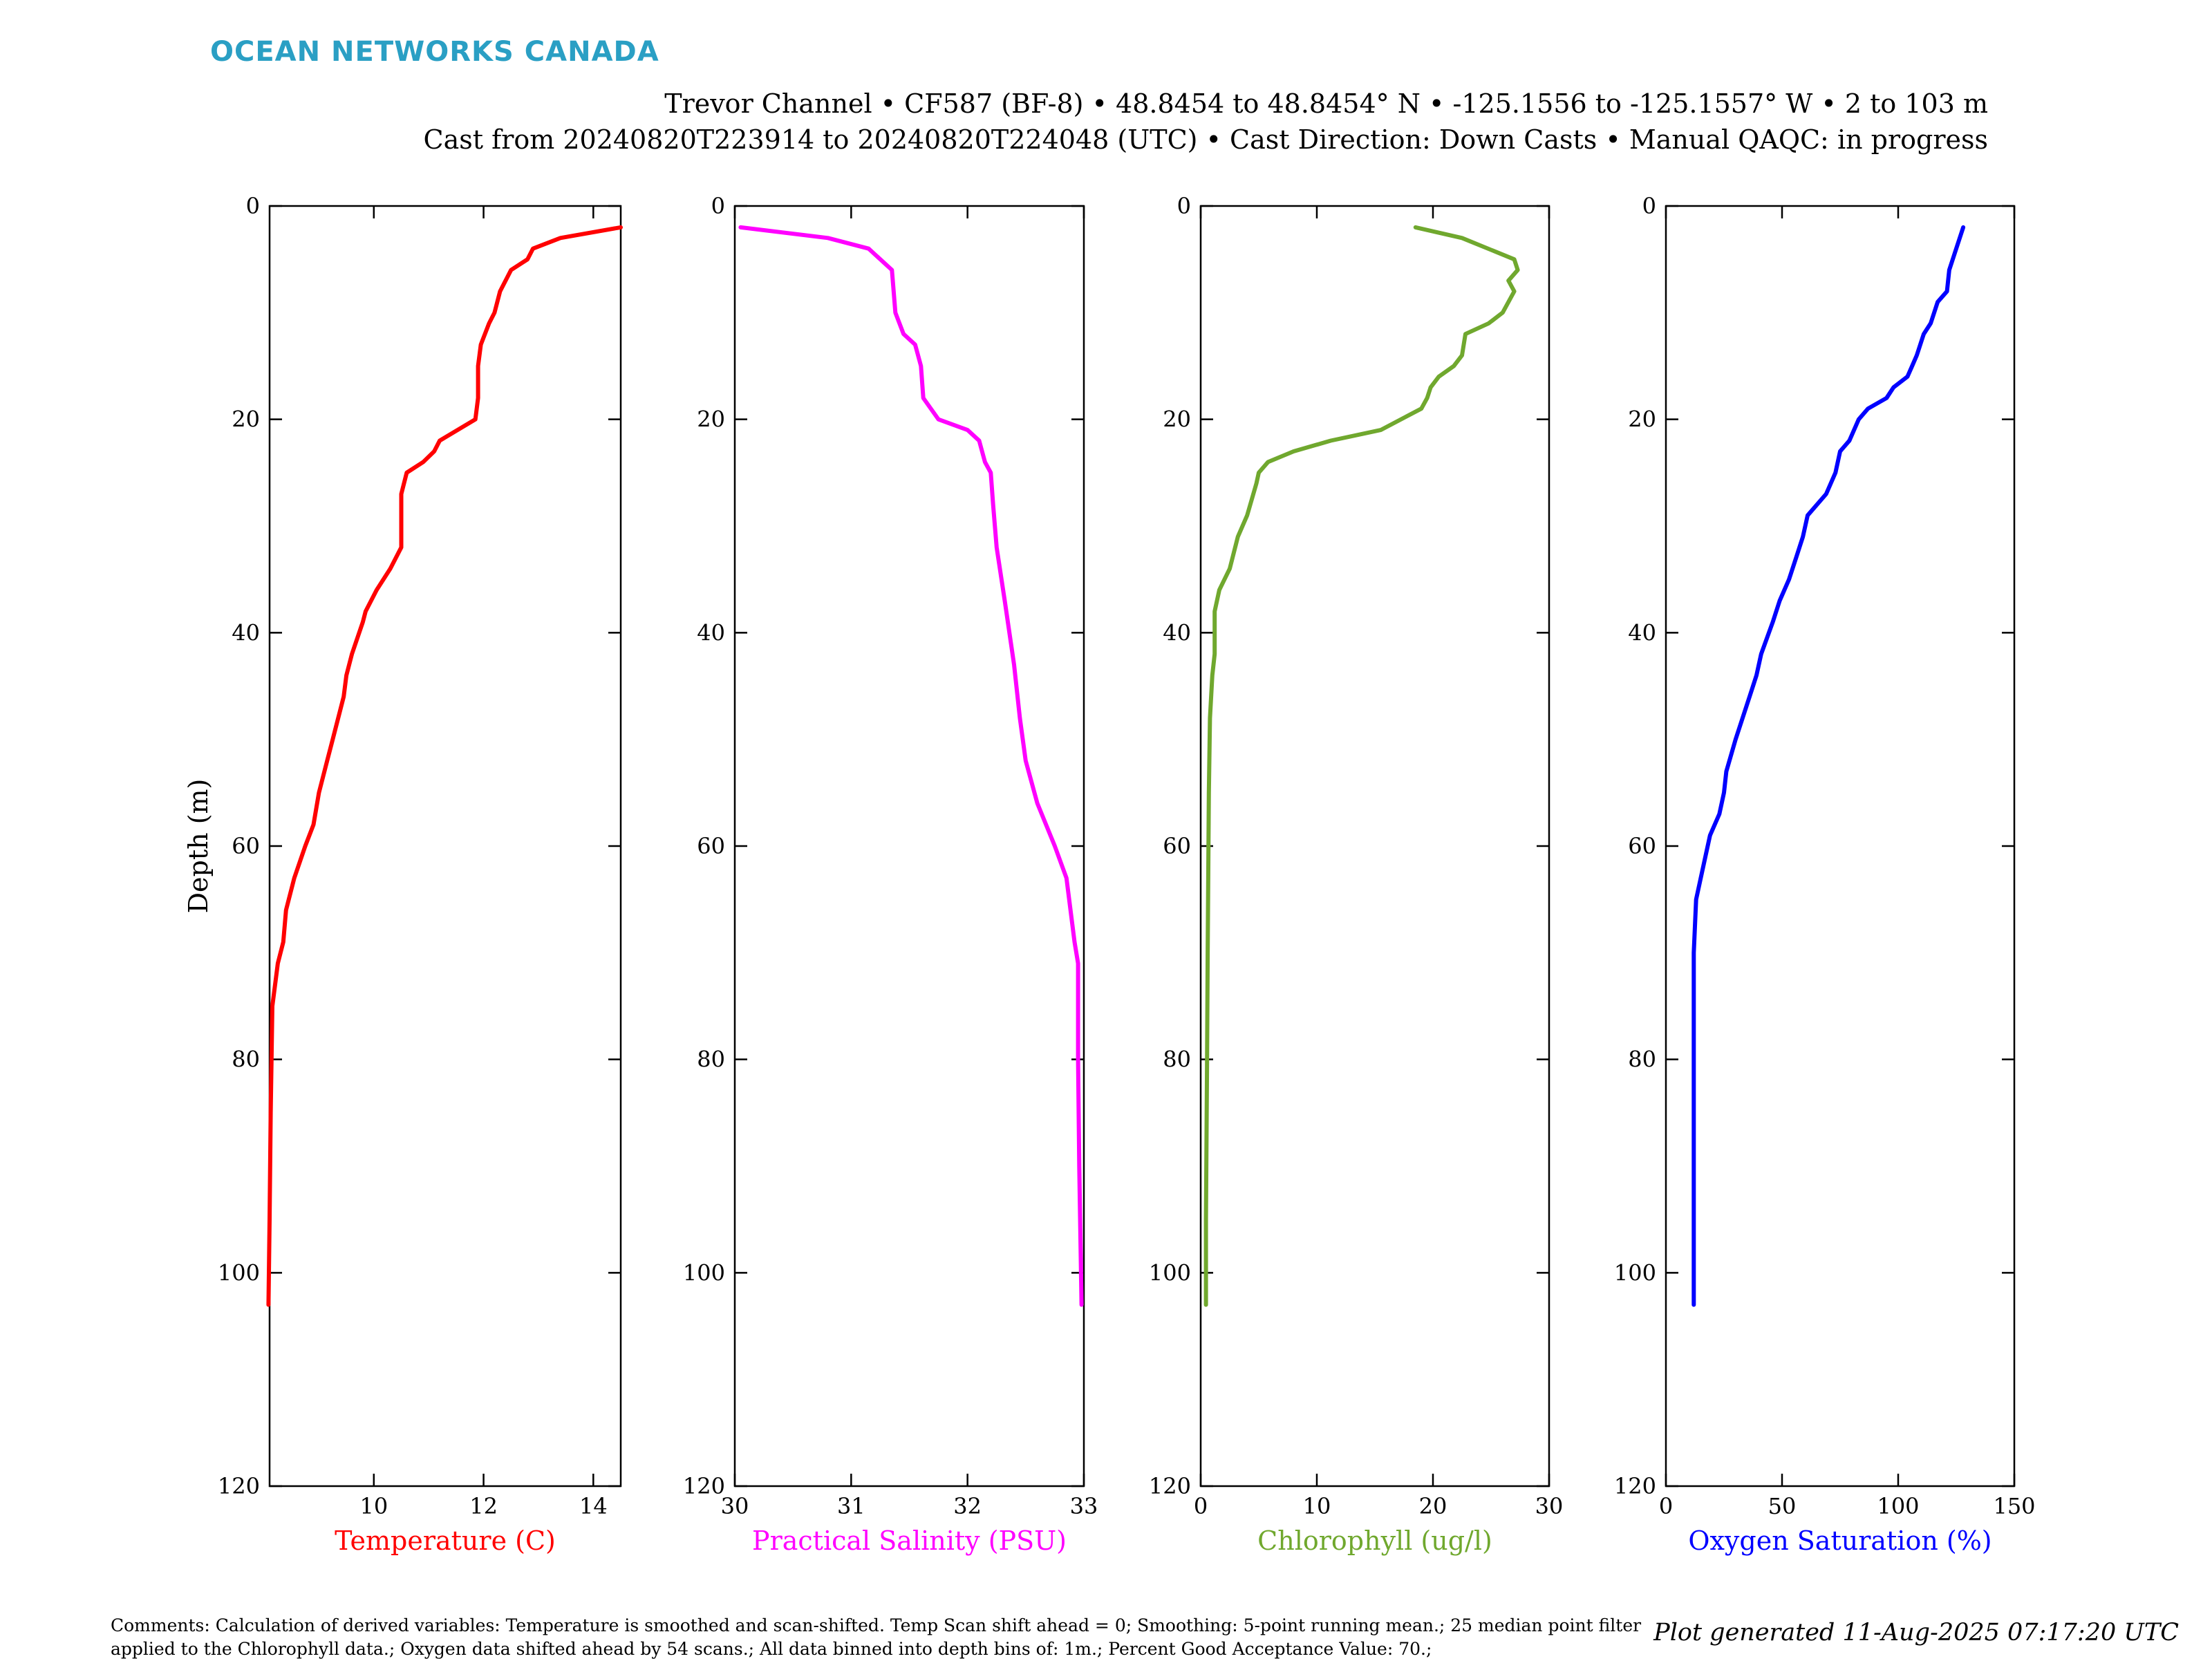  Describe the element at coordinates (1829, 766) in the screenshot. I see `panel-4-series-line` at that location.